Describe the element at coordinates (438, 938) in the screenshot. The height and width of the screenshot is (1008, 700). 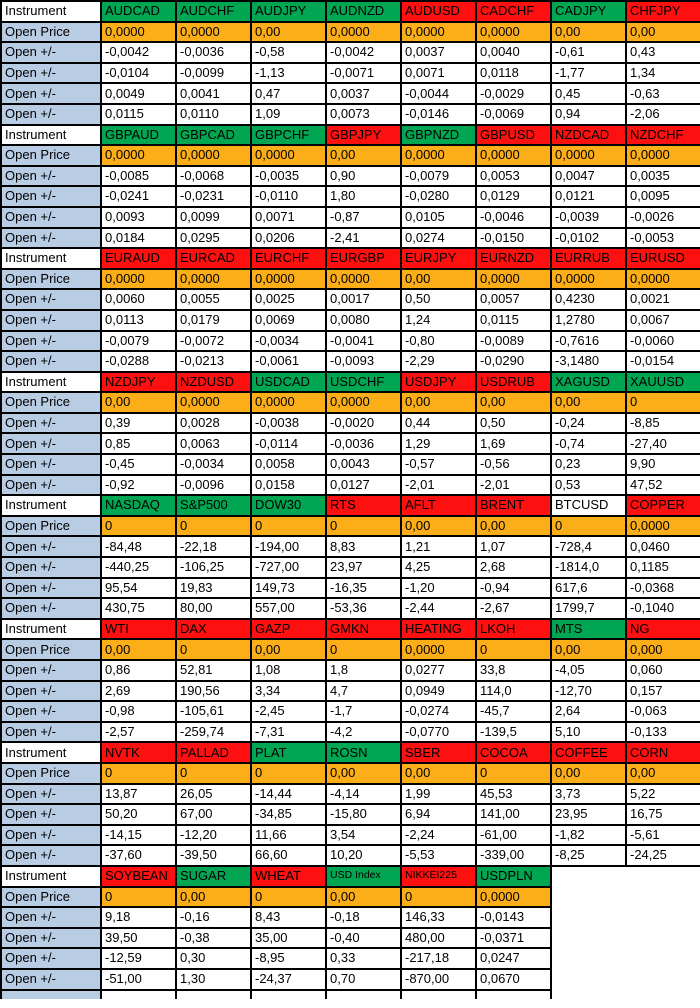
I see `delta-value-cell: 480,00` at that location.